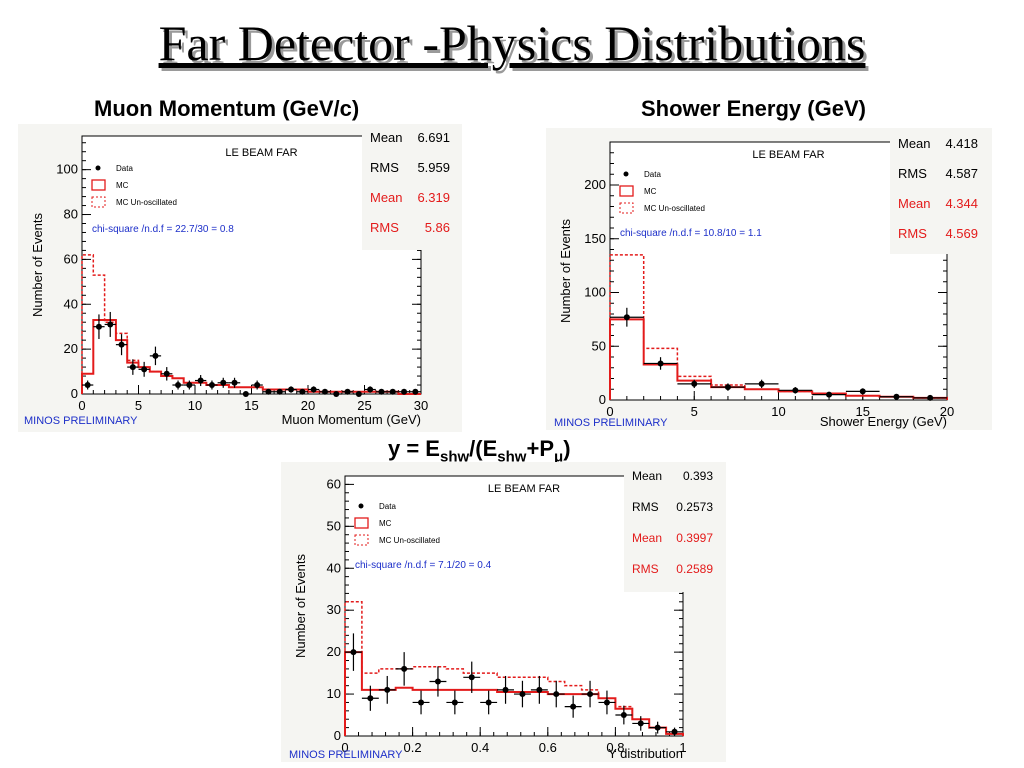 This screenshot has height=768, width=1024. I want to click on x-tick-label: 10, so click(195, 405).